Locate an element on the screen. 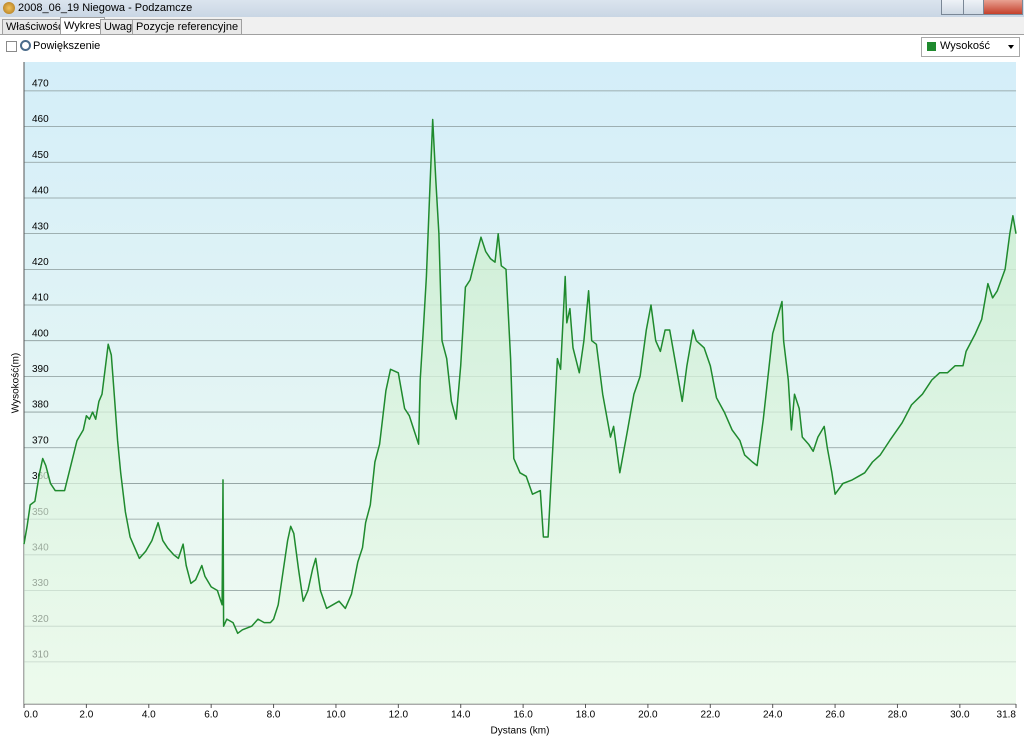 This screenshot has height=744, width=1024. y-axis-label: Wysokość(m) is located at coordinates (16, 383).